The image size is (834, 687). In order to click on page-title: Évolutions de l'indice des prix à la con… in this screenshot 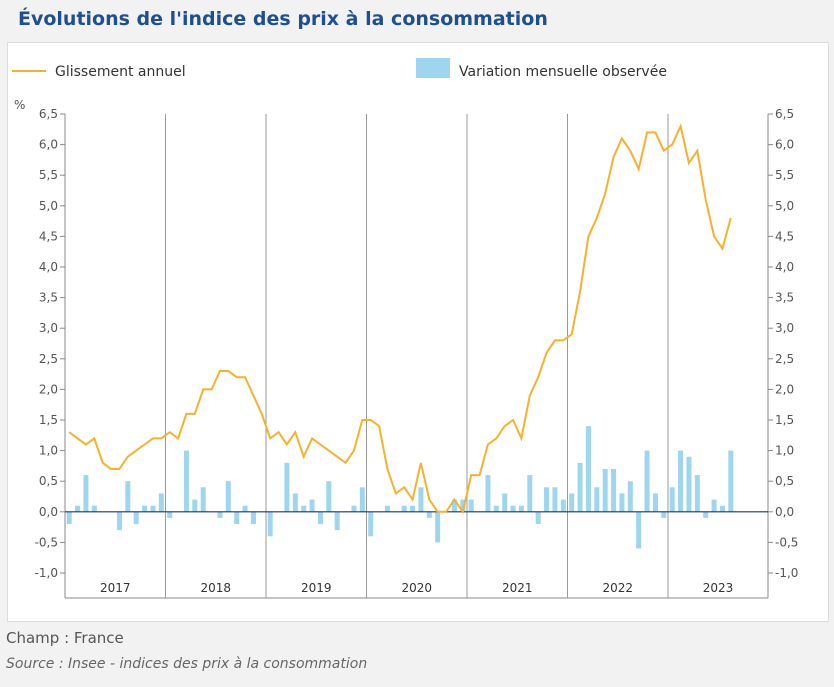, I will do `click(283, 19)`.